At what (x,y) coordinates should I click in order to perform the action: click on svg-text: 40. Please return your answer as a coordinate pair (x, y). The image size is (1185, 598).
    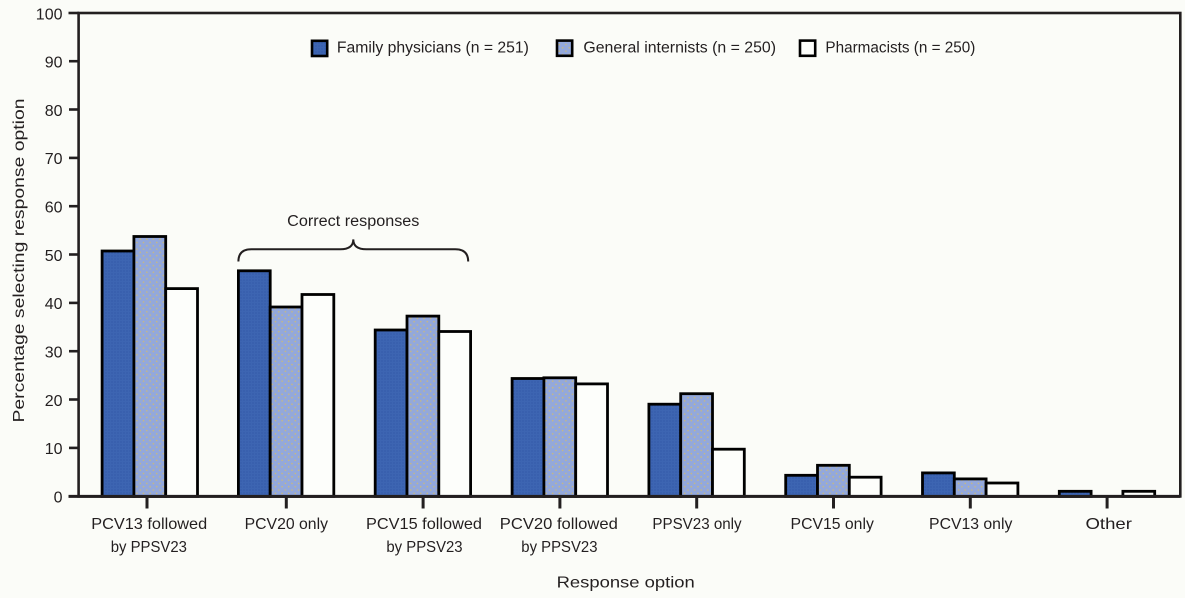
    Looking at the image, I should click on (54, 304).